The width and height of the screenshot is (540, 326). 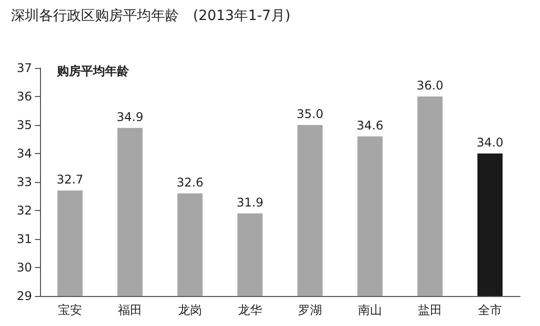 I want to click on data-label: 34.0, so click(x=490, y=143).